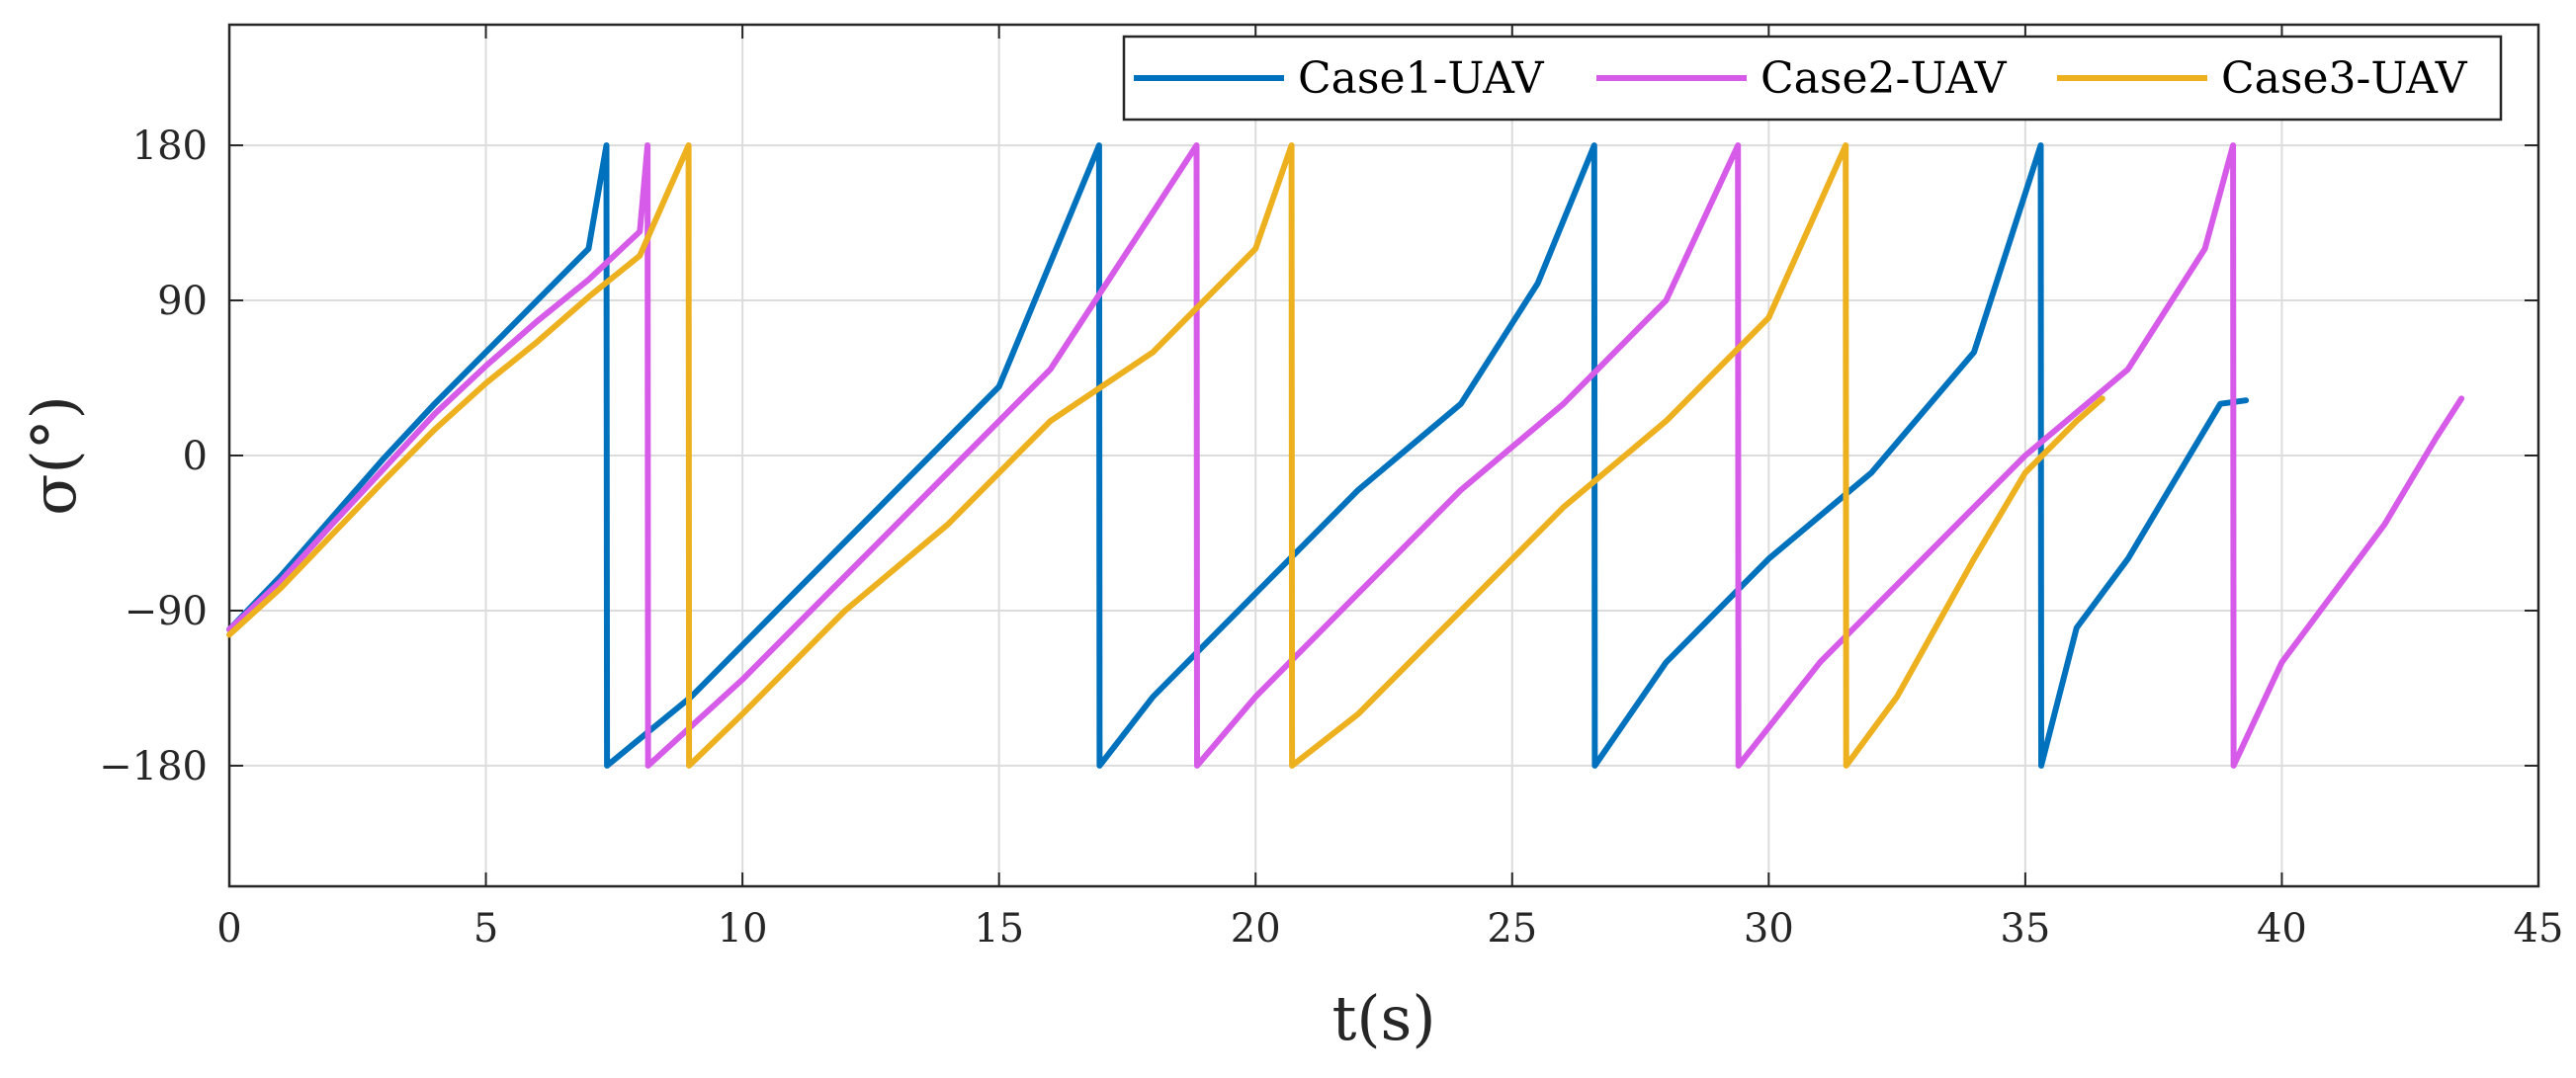  I want to click on legend-box, so click(1812, 78).